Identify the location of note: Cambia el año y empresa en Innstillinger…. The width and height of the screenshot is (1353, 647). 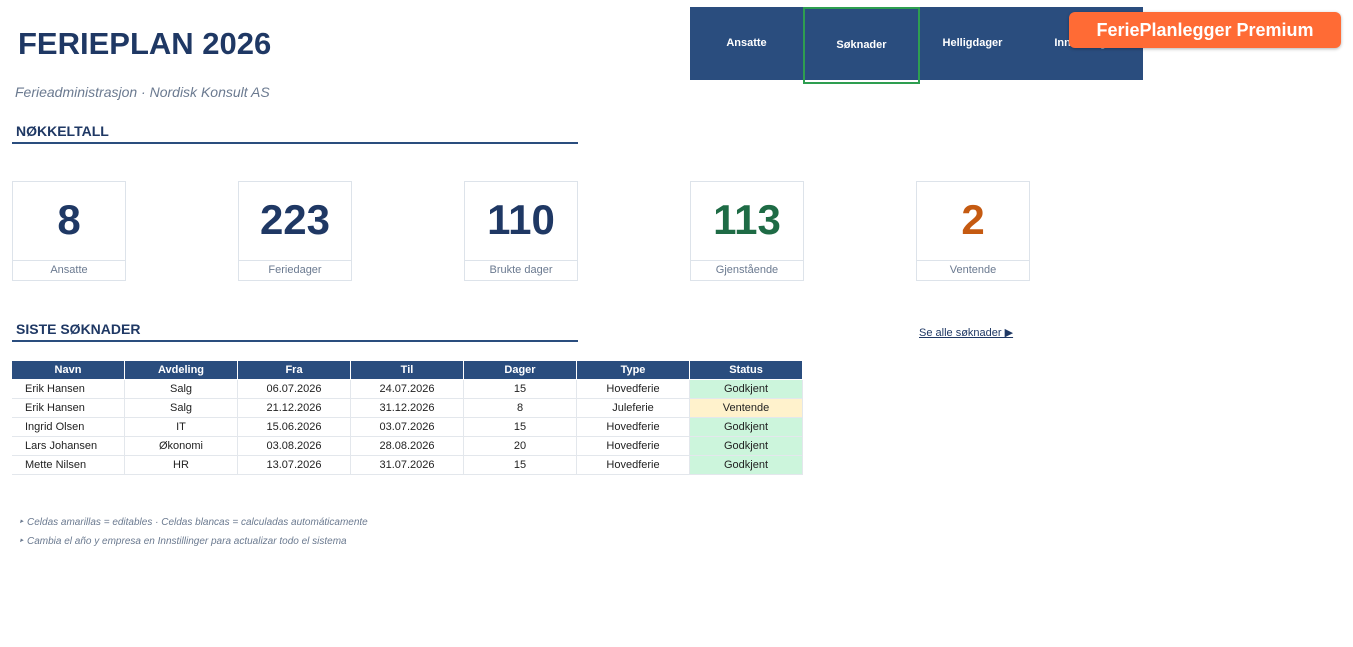
(182, 541).